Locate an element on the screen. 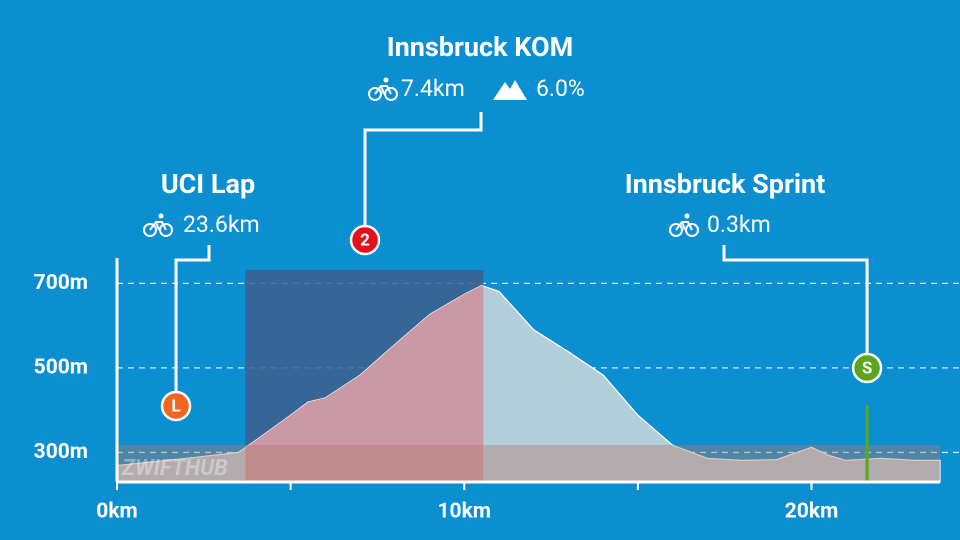 This screenshot has height=540, width=960. y-tick-label: 700m is located at coordinates (61, 283).